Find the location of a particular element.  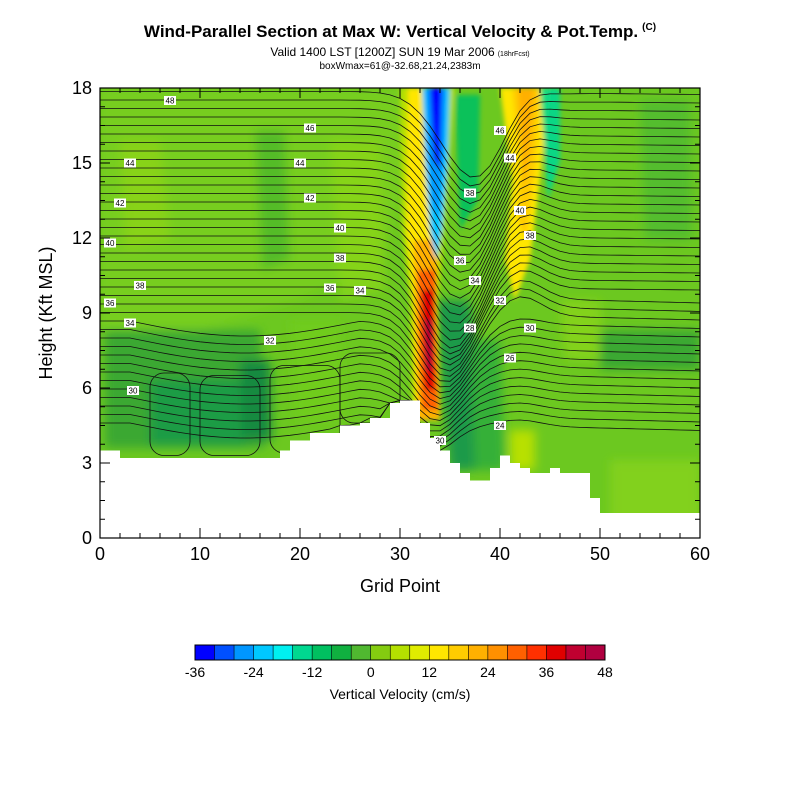

patch-yellow-small is located at coordinates (522, 450).